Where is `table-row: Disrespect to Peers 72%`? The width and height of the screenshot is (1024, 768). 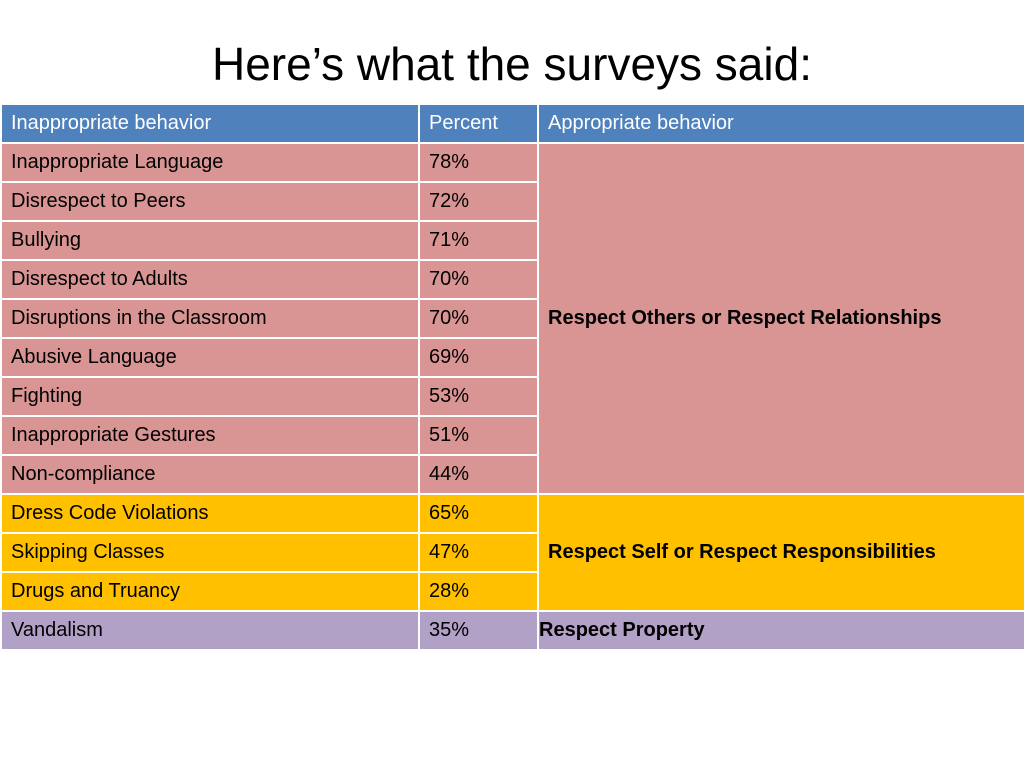
table-row: Disrespect to Peers 72% is located at coordinates (512, 201).